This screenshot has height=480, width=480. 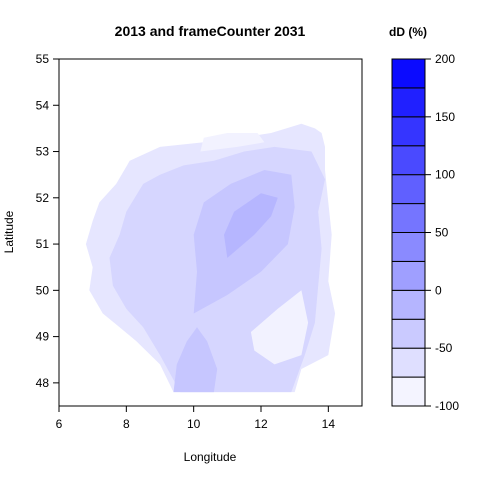 I want to click on colorbar-tick-label: 100, so click(x=445, y=175).